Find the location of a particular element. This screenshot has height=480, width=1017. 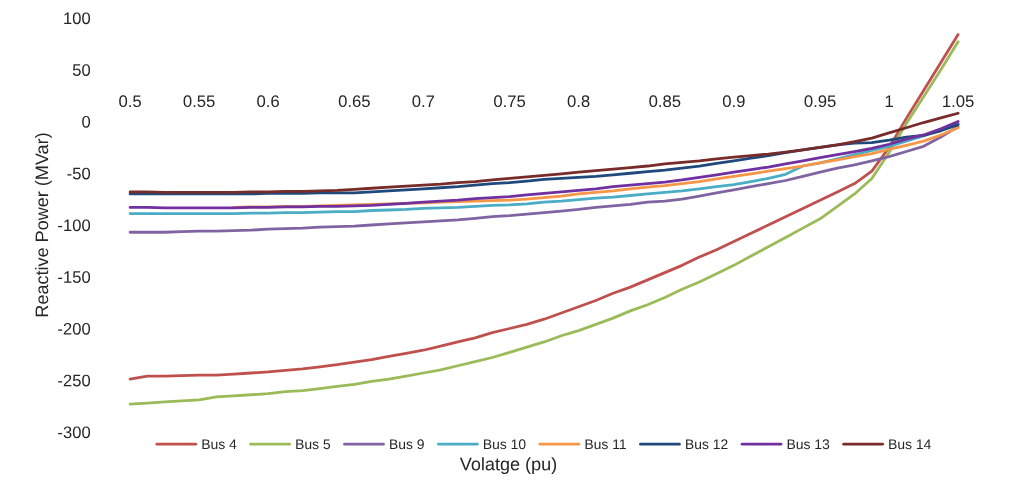

y-tick-label: -150 is located at coordinates (74, 277).